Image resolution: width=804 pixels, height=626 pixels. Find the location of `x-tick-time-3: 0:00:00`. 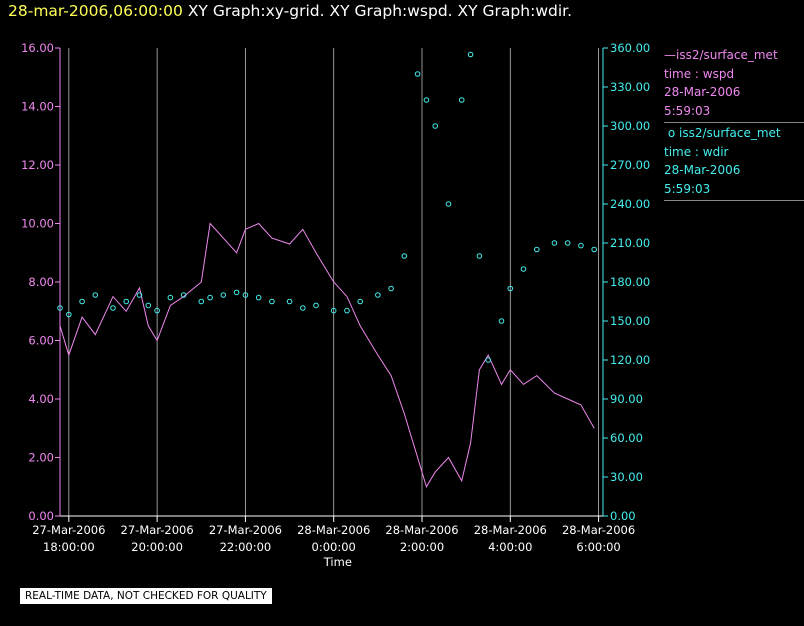

x-tick-time-3: 0:00:00 is located at coordinates (334, 547).